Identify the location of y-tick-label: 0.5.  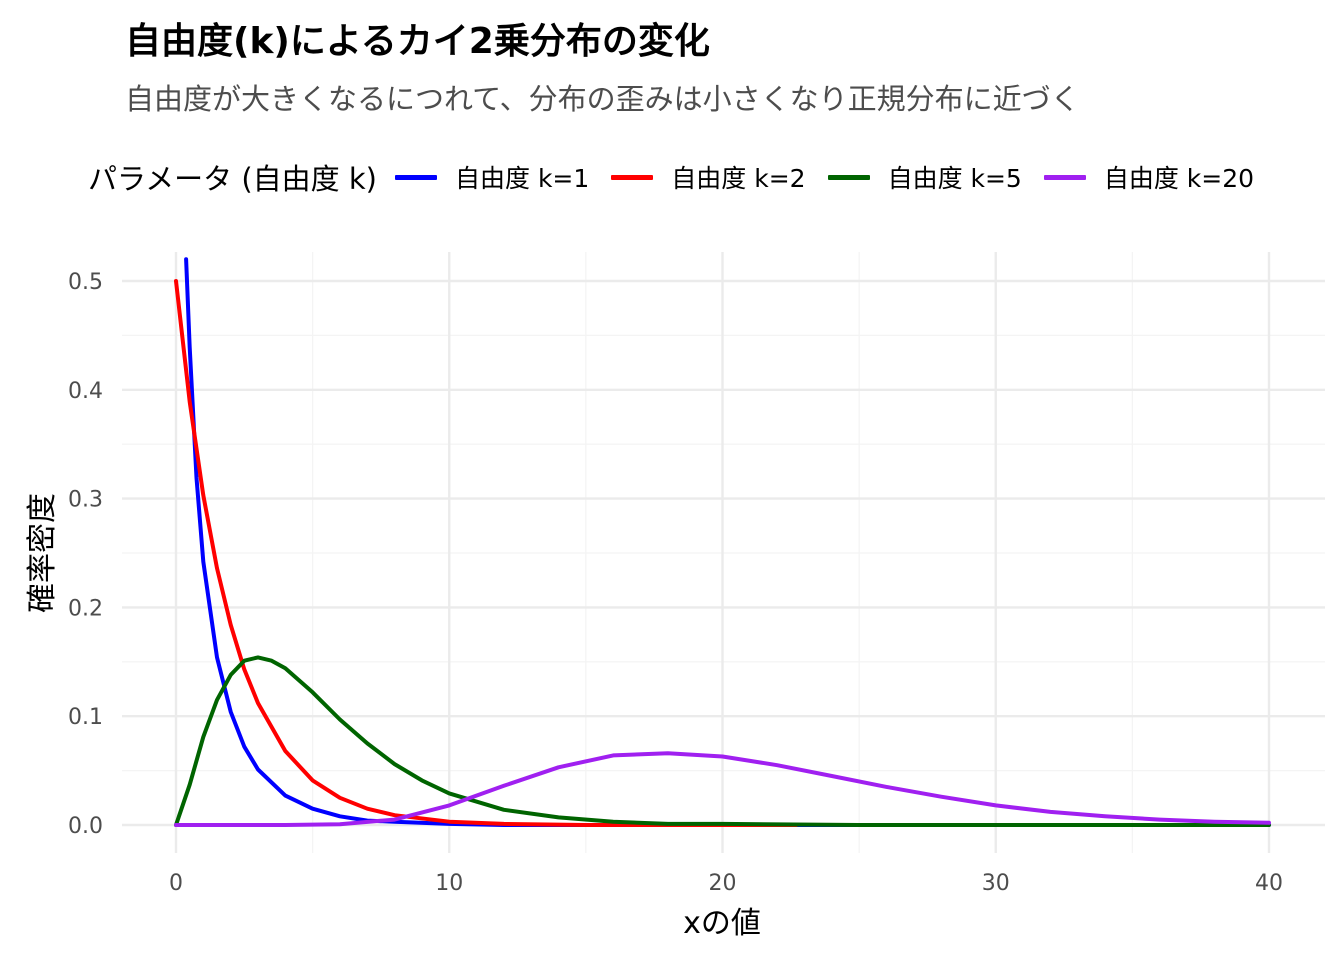
(85, 282).